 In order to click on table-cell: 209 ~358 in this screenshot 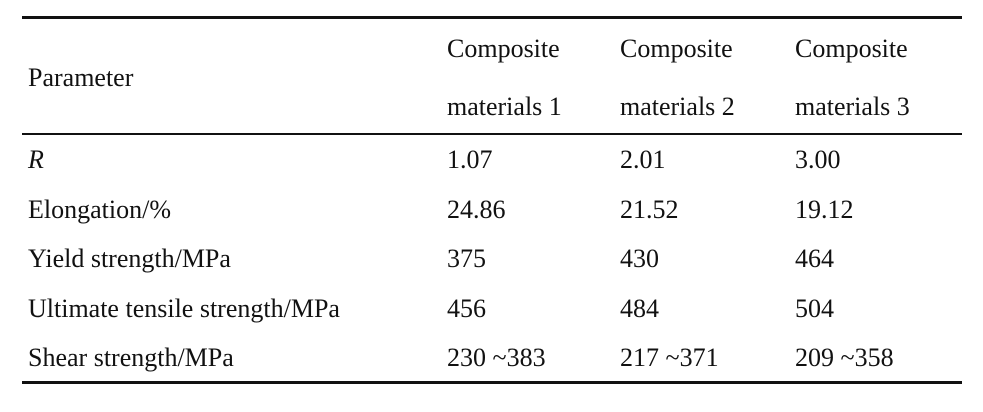, I will do `click(844, 357)`.